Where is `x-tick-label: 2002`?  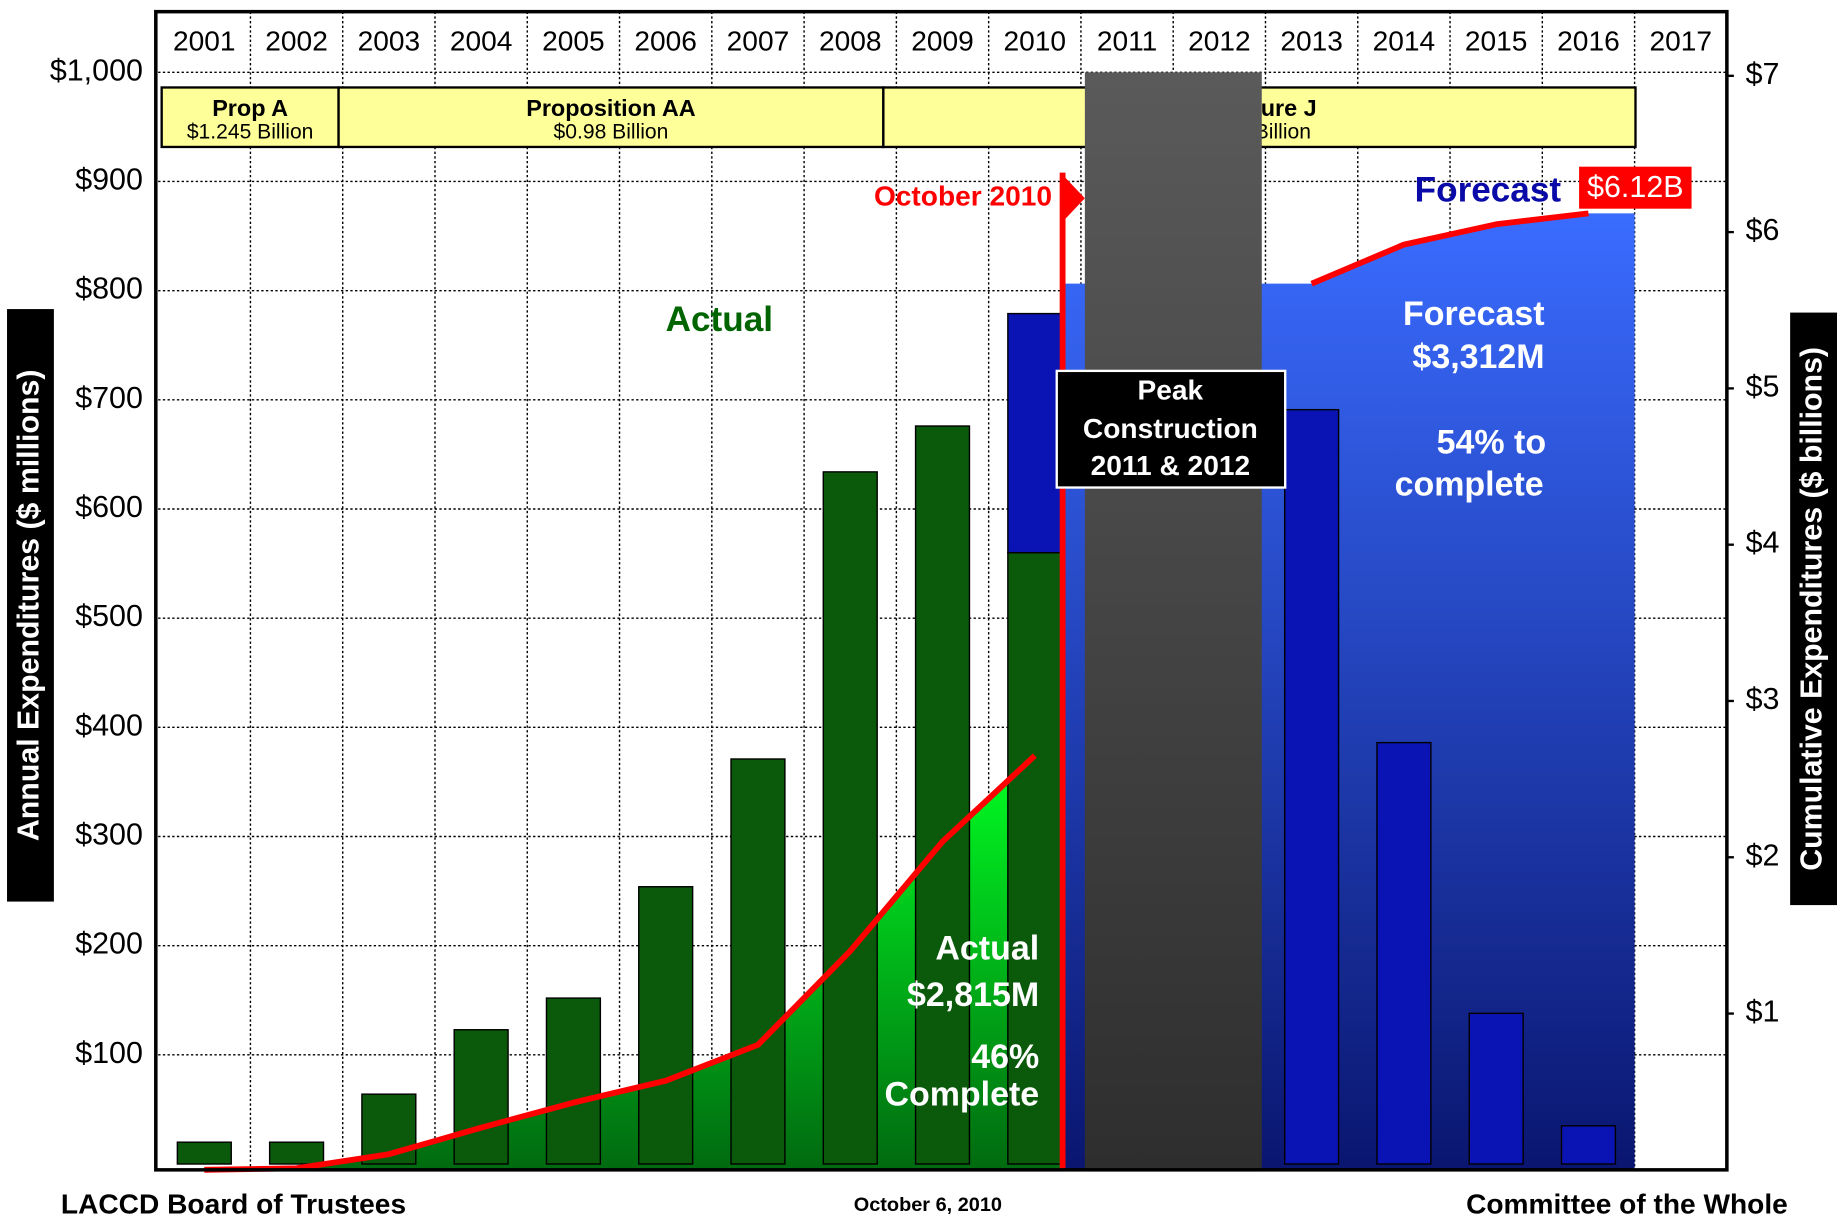
x-tick-label: 2002 is located at coordinates (296, 41).